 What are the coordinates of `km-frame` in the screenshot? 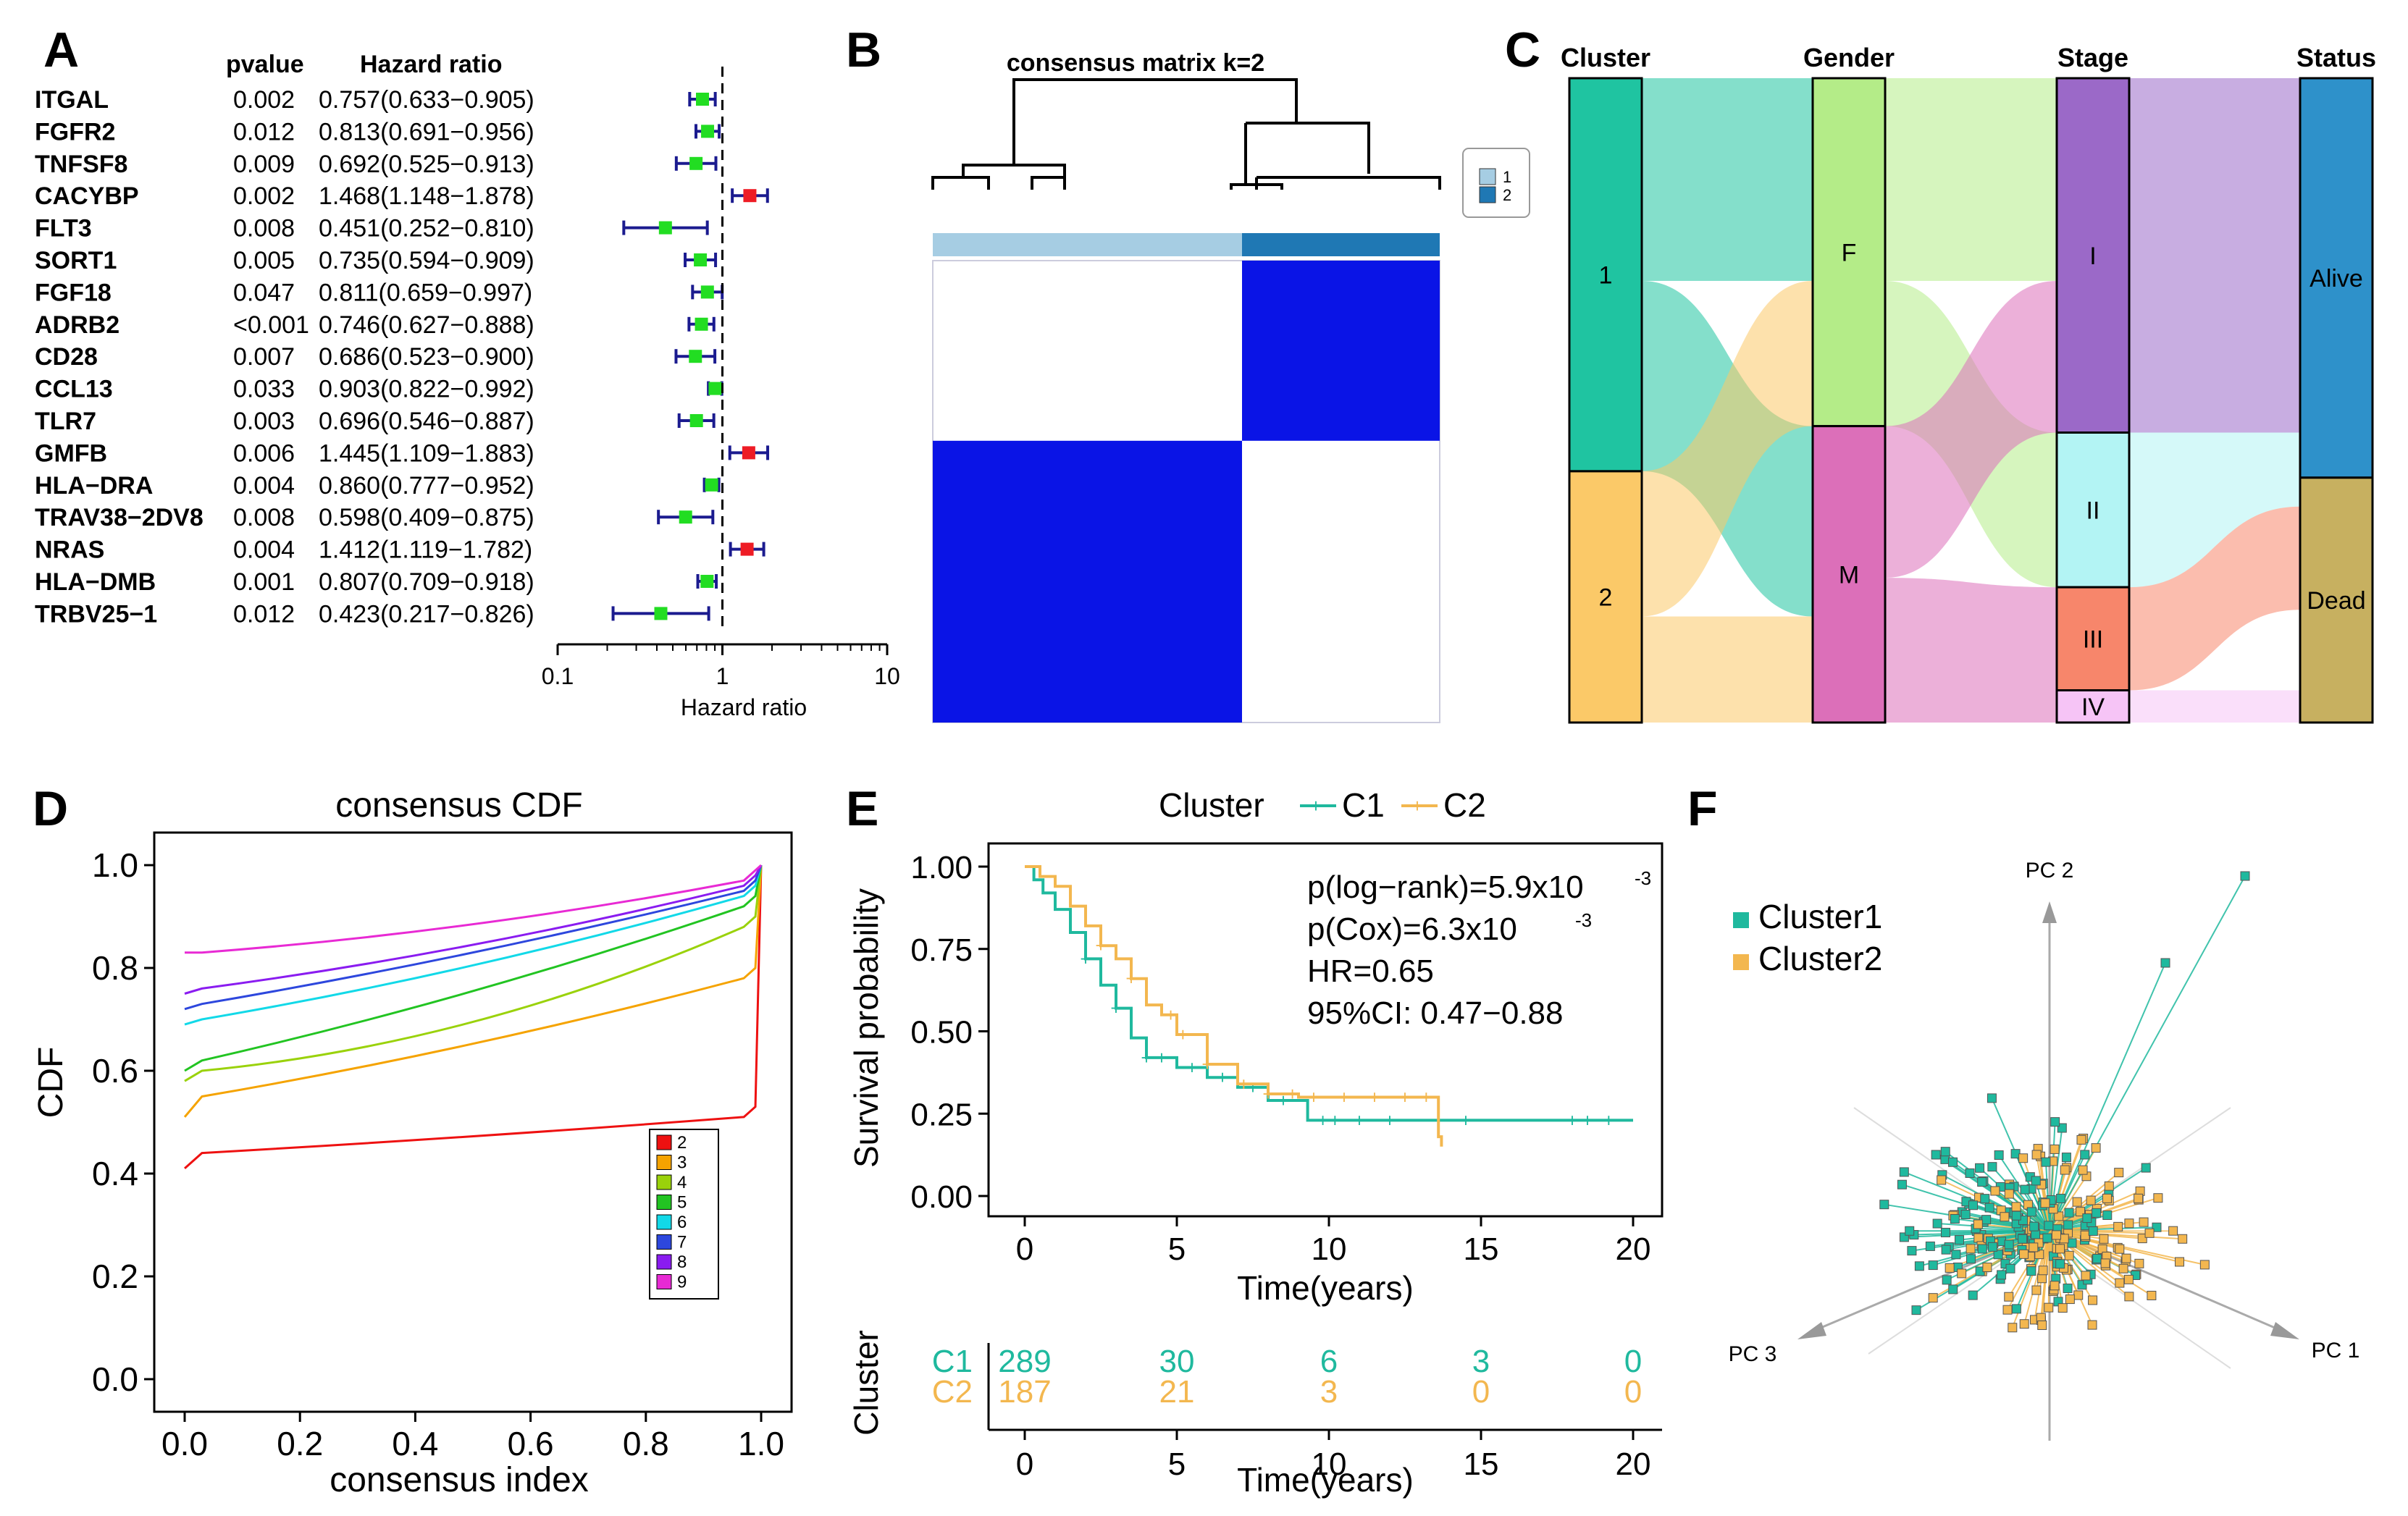 It's located at (1326, 1030).